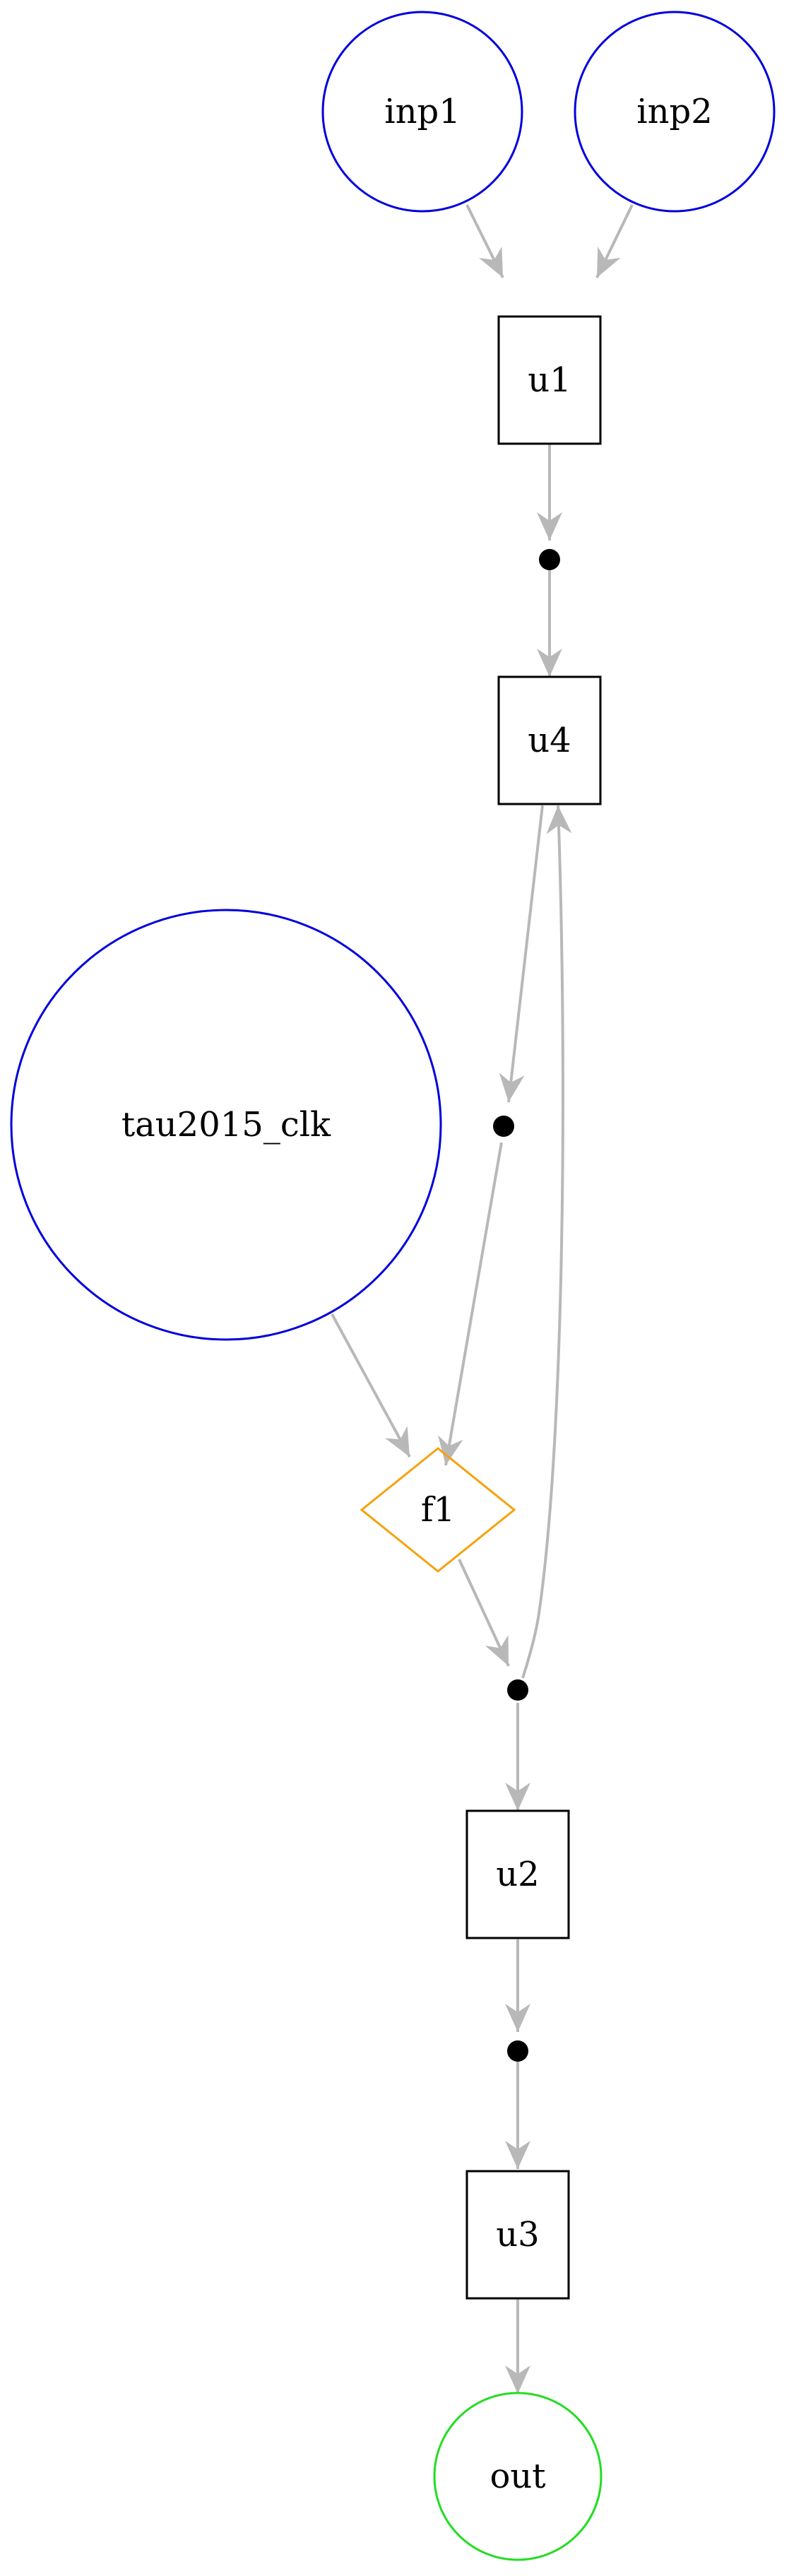 The width and height of the screenshot is (789, 2576). I want to click on node-u4: u4, so click(549, 740).